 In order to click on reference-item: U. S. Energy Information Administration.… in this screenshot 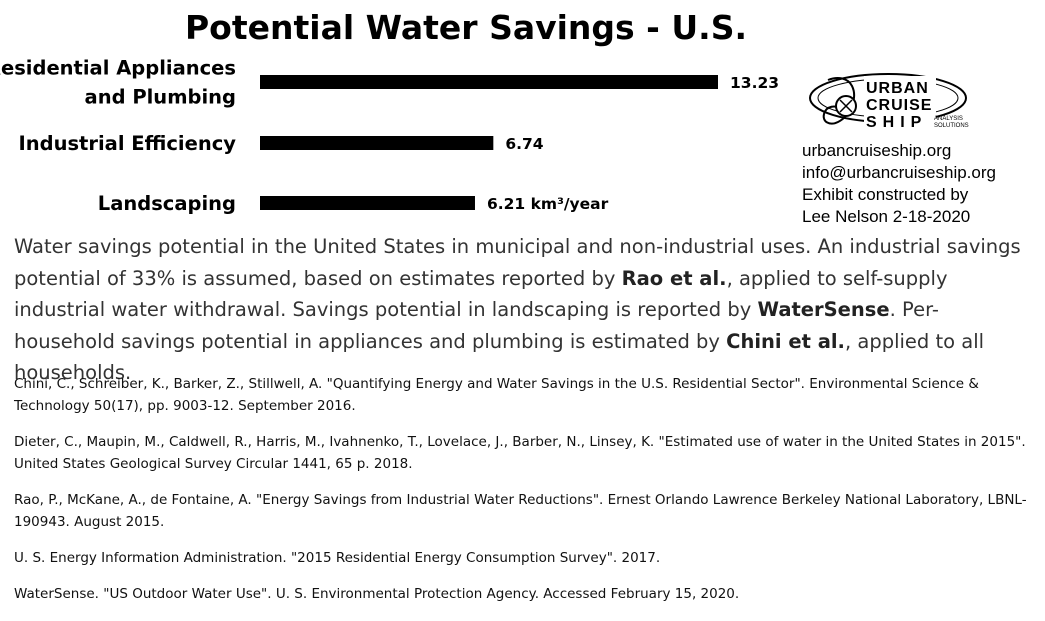, I will do `click(337, 558)`.